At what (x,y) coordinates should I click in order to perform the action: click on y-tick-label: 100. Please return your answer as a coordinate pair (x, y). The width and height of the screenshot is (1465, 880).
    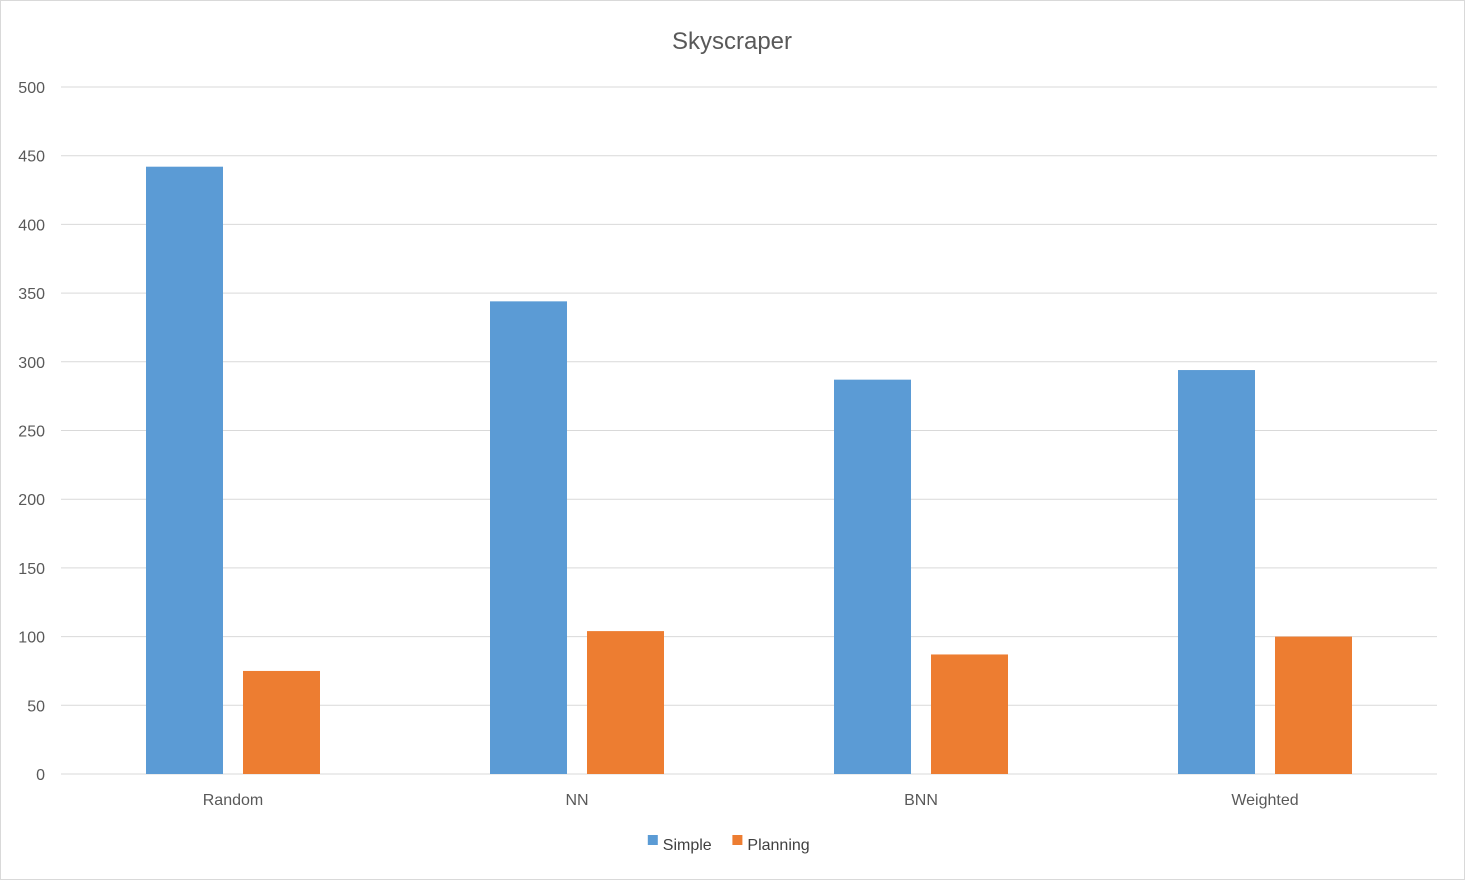
    Looking at the image, I should click on (31, 638).